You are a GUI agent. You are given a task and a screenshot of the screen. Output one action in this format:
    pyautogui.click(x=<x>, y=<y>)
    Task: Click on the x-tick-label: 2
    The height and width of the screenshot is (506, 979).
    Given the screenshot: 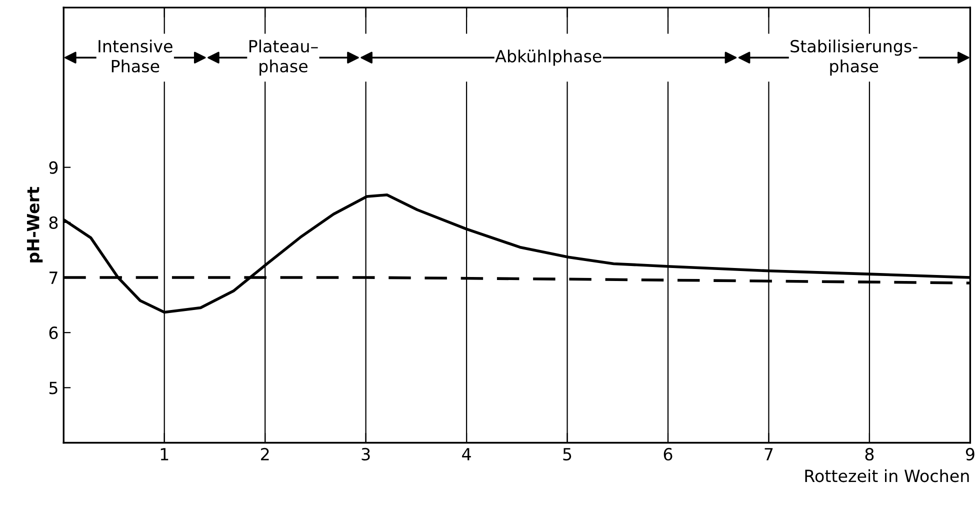 What is the action you would take?
    pyautogui.click(x=265, y=454)
    